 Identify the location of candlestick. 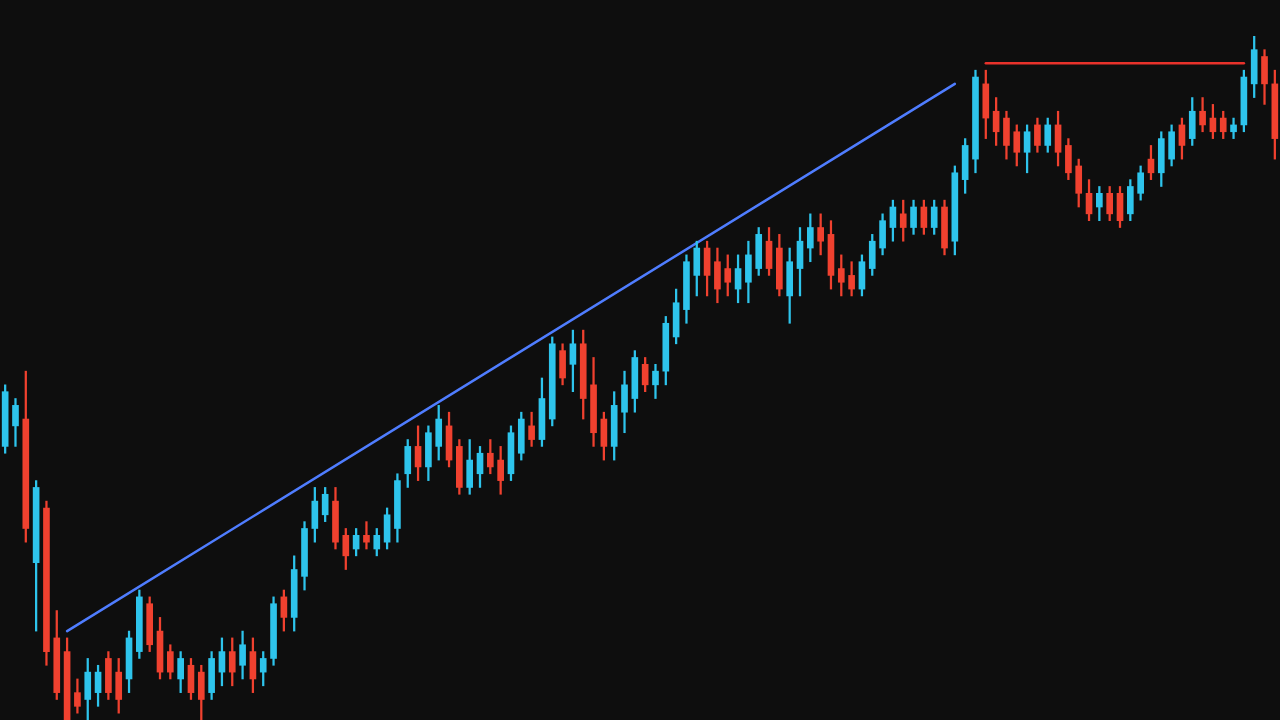
(366, 535).